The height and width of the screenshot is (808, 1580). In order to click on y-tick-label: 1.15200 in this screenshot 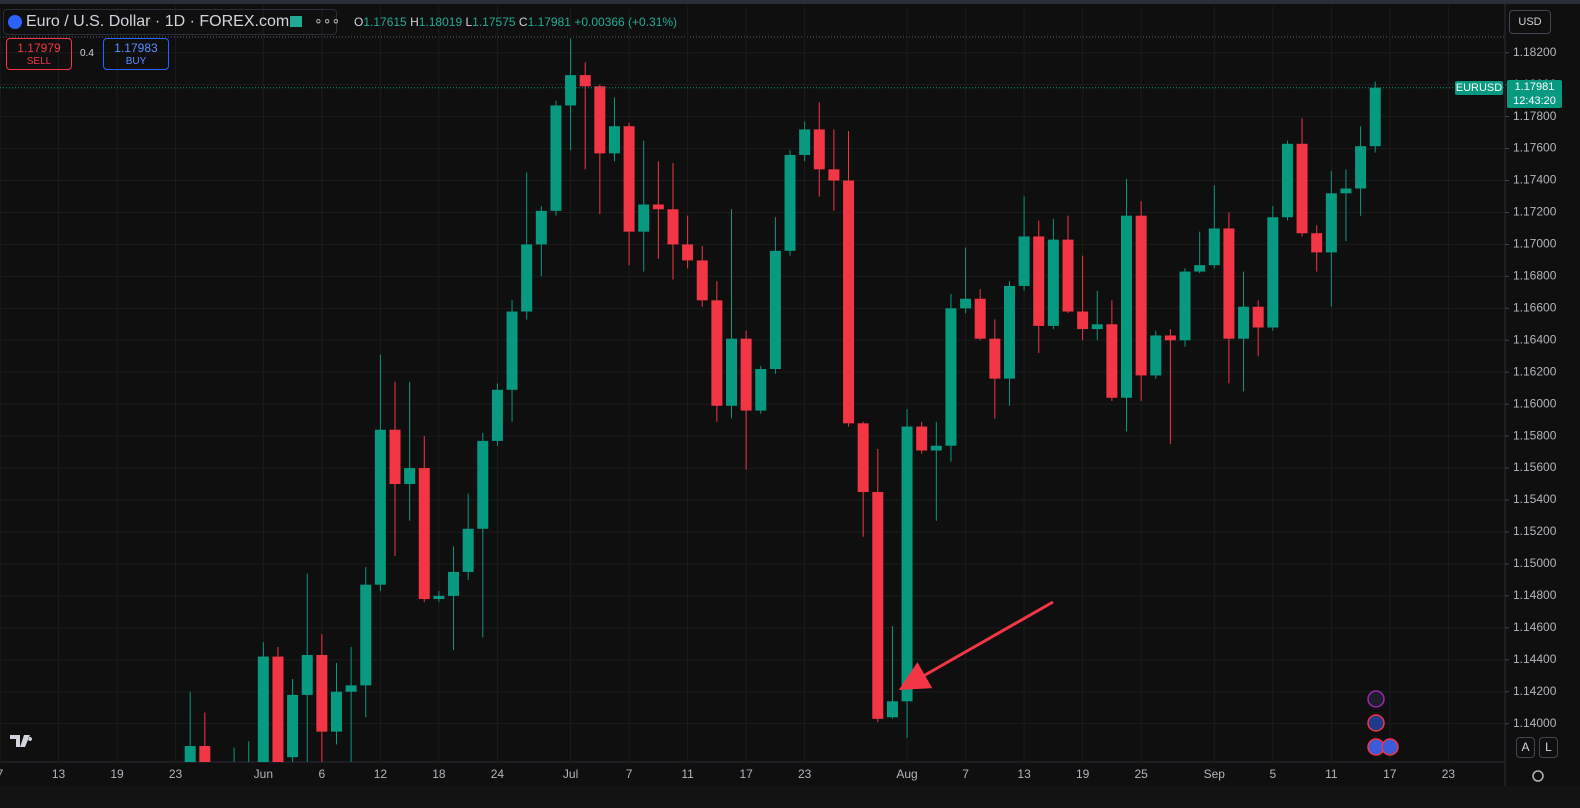, I will do `click(1535, 531)`.